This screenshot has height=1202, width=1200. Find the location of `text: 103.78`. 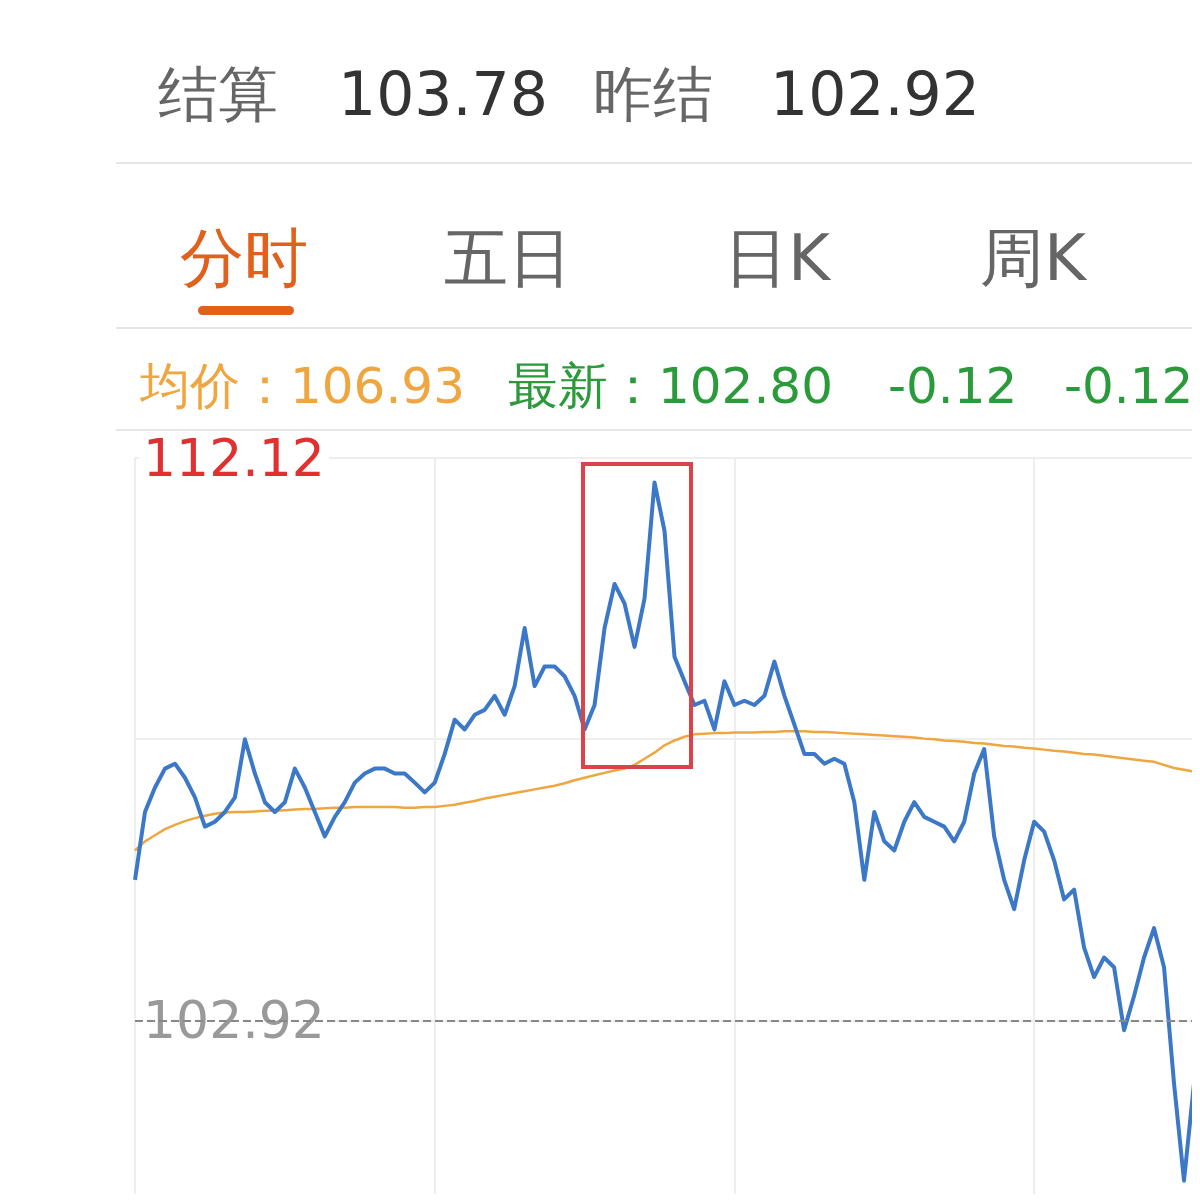

text: 103.78 is located at coordinates (443, 94).